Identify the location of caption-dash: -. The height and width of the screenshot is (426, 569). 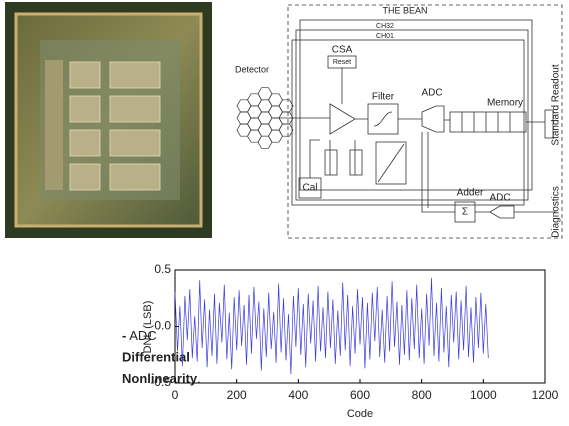
(124, 335).